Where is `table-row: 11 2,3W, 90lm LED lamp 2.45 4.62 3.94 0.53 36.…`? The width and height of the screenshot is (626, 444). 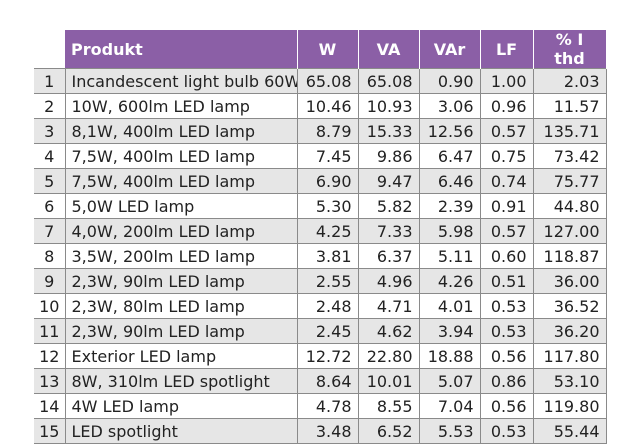 table-row: 11 2,3W, 90lm LED lamp 2.45 4.62 3.94 0.53 36.… is located at coordinates (320, 331).